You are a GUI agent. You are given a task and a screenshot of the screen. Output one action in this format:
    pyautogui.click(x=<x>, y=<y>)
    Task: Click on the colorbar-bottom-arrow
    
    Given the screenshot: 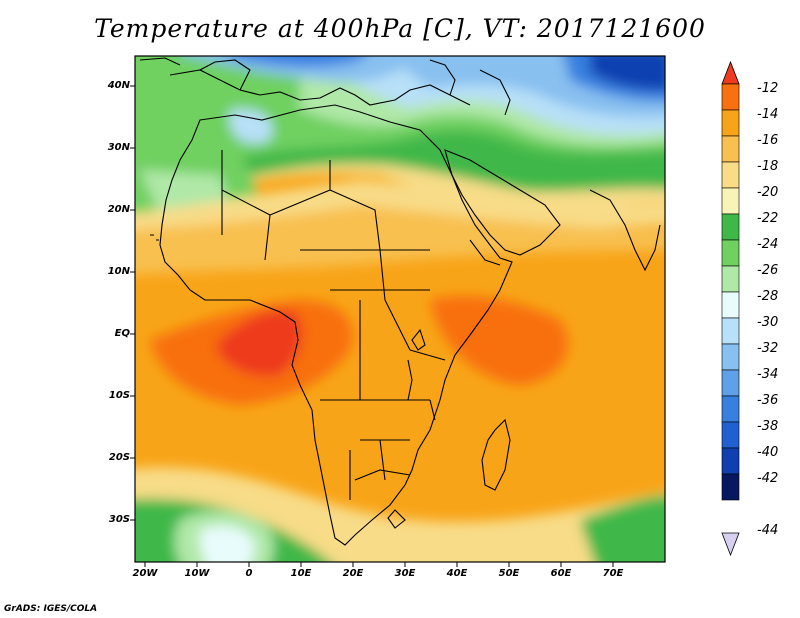 What is the action you would take?
    pyautogui.click(x=730, y=544)
    